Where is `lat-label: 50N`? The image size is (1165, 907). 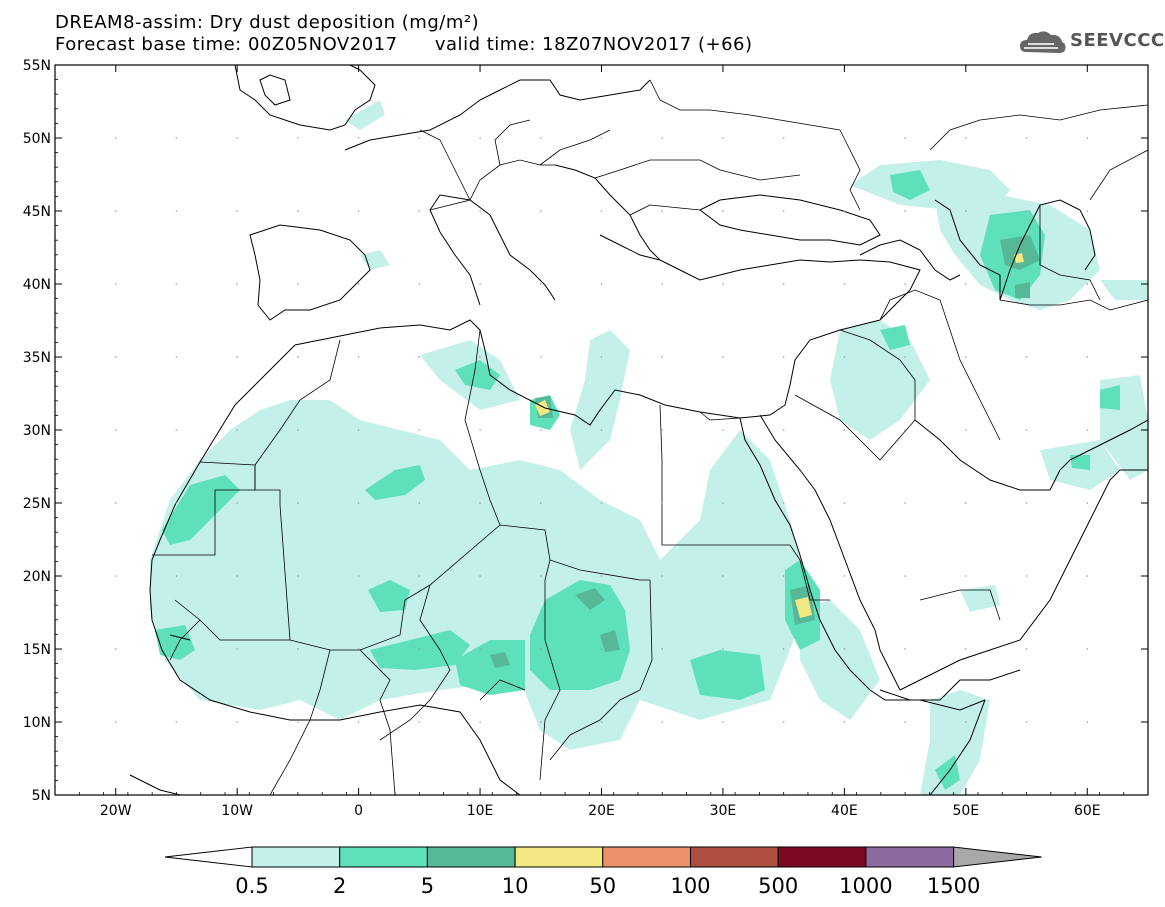
lat-label: 50N is located at coordinates (37, 139).